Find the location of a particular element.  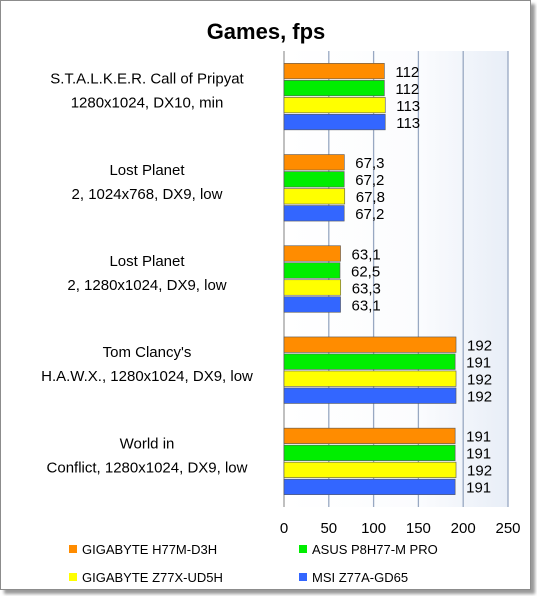

legend-label: ASUS P8H77-M PRO is located at coordinates (375, 549).